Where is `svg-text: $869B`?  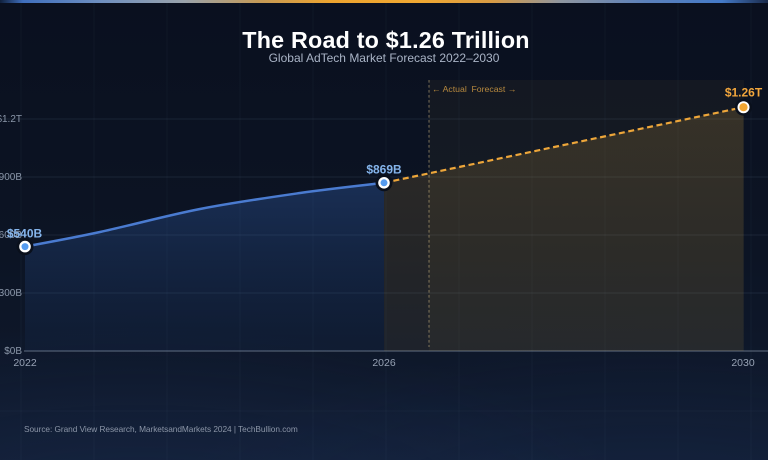
svg-text: $869B is located at coordinates (384, 170).